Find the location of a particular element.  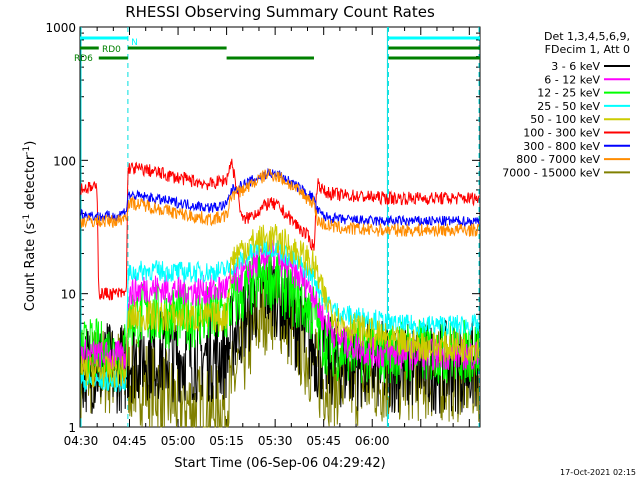

x-tick-label: 04:45 is located at coordinates (129, 441).